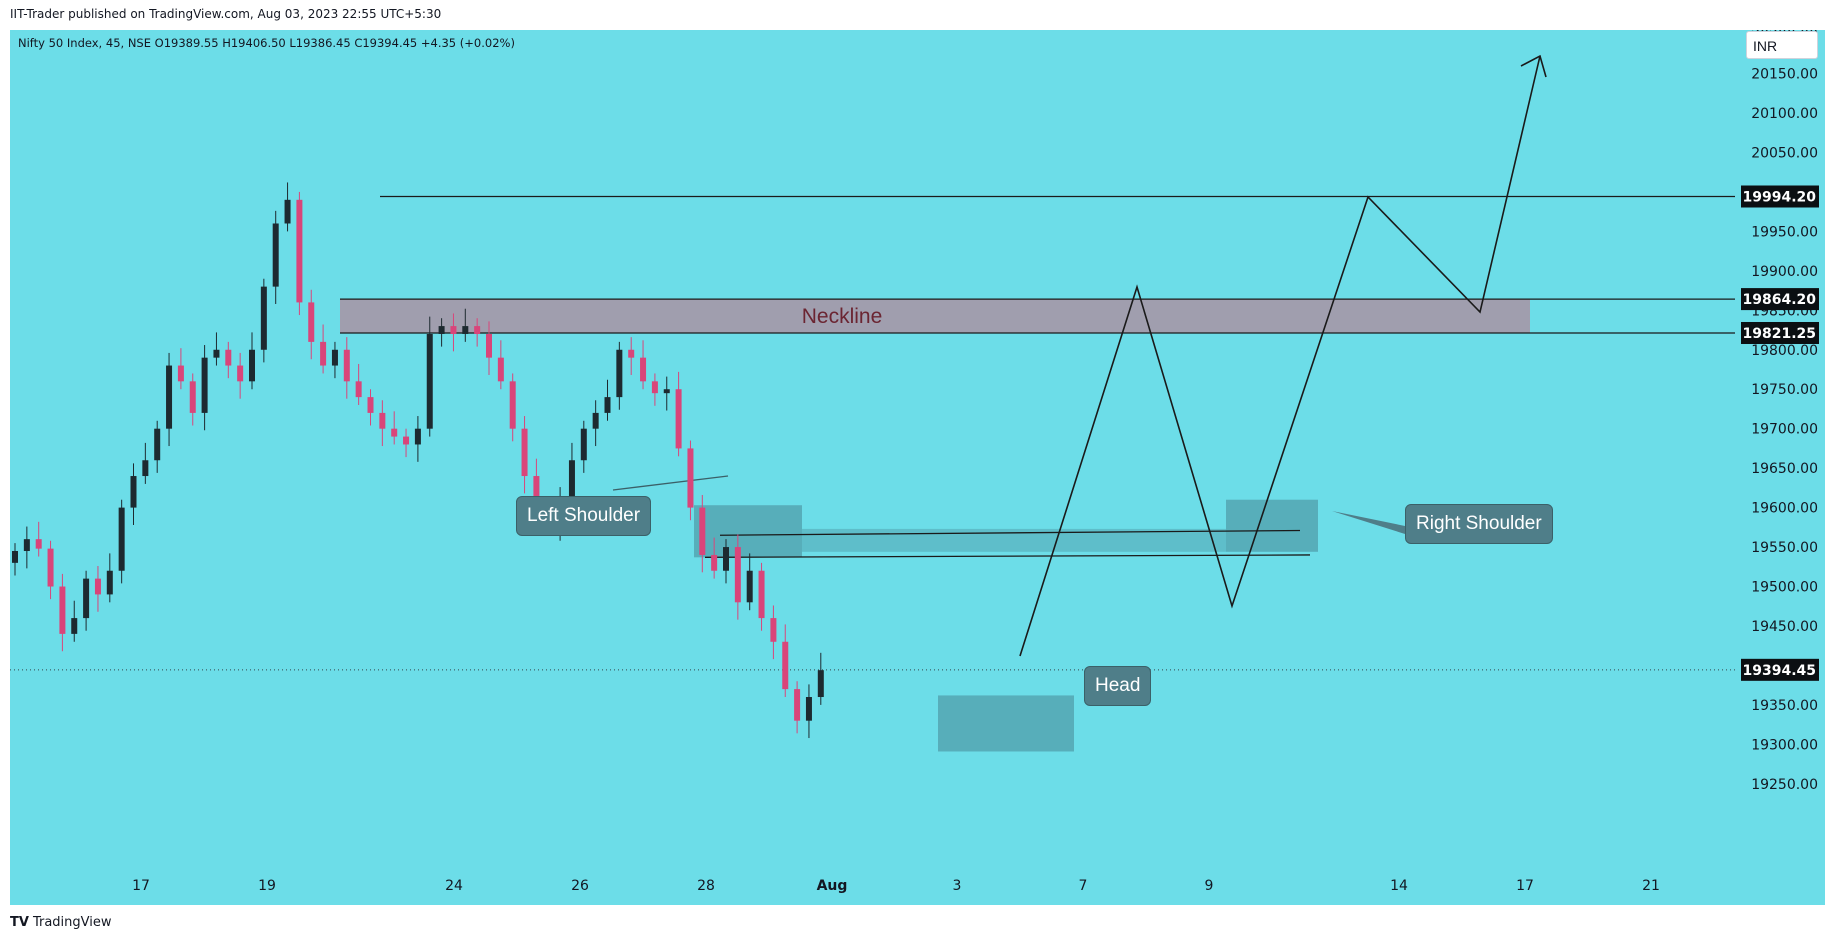 The width and height of the screenshot is (1835, 939). What do you see at coordinates (1007, 556) in the screenshot?
I see `shoulder-line-lower` at bounding box center [1007, 556].